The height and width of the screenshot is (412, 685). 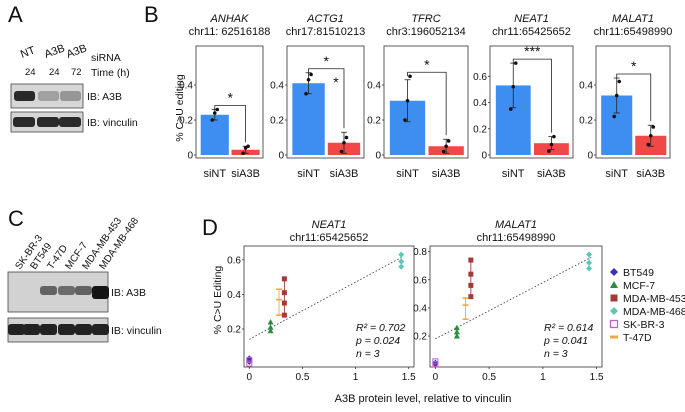 What do you see at coordinates (77, 51) in the screenshot?
I see `blot-a-lane-label: A3B` at bounding box center [77, 51].